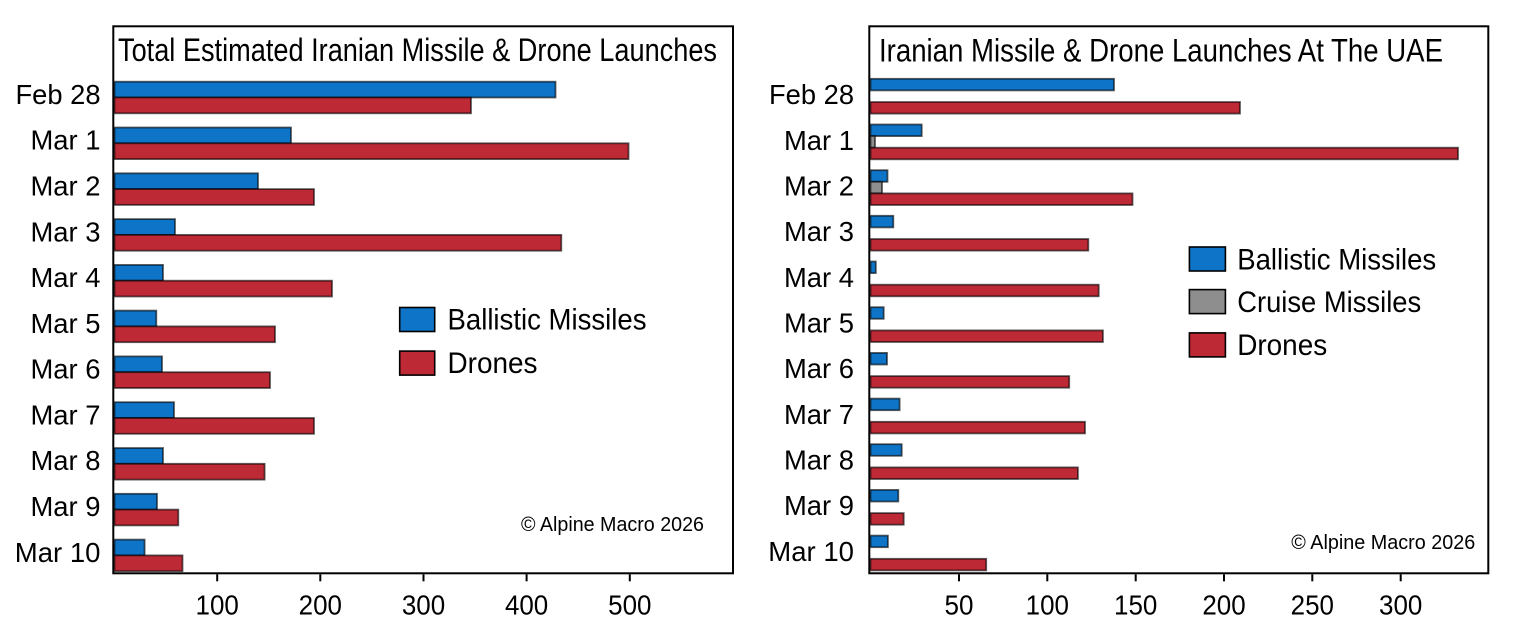 The width and height of the screenshot is (1536, 637). Describe the element at coordinates (959, 605) in the screenshot. I see `svg-text: 50` at that location.